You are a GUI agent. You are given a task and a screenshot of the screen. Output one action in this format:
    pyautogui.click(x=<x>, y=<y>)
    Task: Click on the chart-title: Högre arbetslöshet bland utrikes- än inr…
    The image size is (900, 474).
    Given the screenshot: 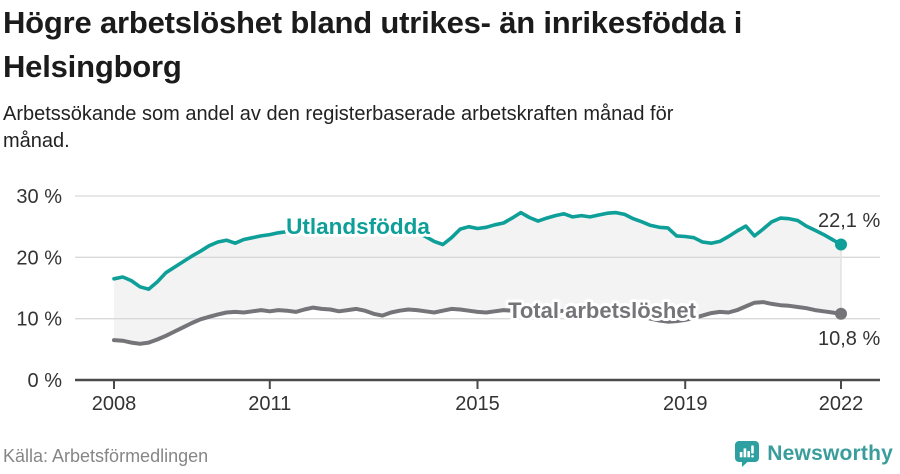 What is the action you would take?
    pyautogui.click(x=373, y=44)
    